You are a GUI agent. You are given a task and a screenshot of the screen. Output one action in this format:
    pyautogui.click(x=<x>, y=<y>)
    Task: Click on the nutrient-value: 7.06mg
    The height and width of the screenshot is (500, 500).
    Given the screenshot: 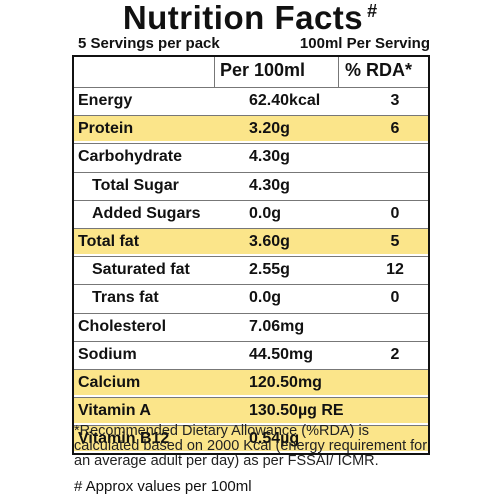 What is the action you would take?
    pyautogui.click(x=277, y=326)
    